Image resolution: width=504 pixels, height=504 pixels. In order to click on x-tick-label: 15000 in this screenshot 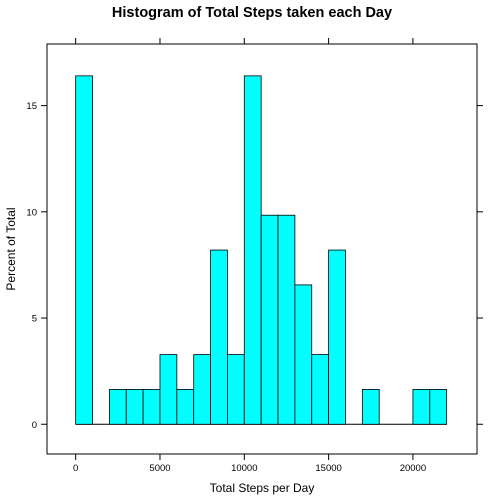, I will do `click(328, 468)`.